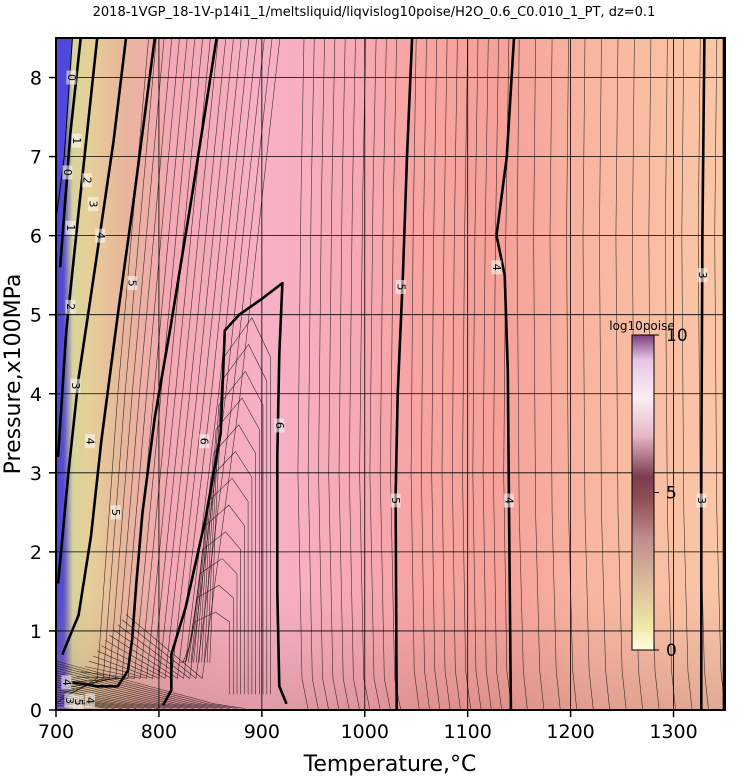  I want to click on y-tick-label: 7, so click(36, 158).